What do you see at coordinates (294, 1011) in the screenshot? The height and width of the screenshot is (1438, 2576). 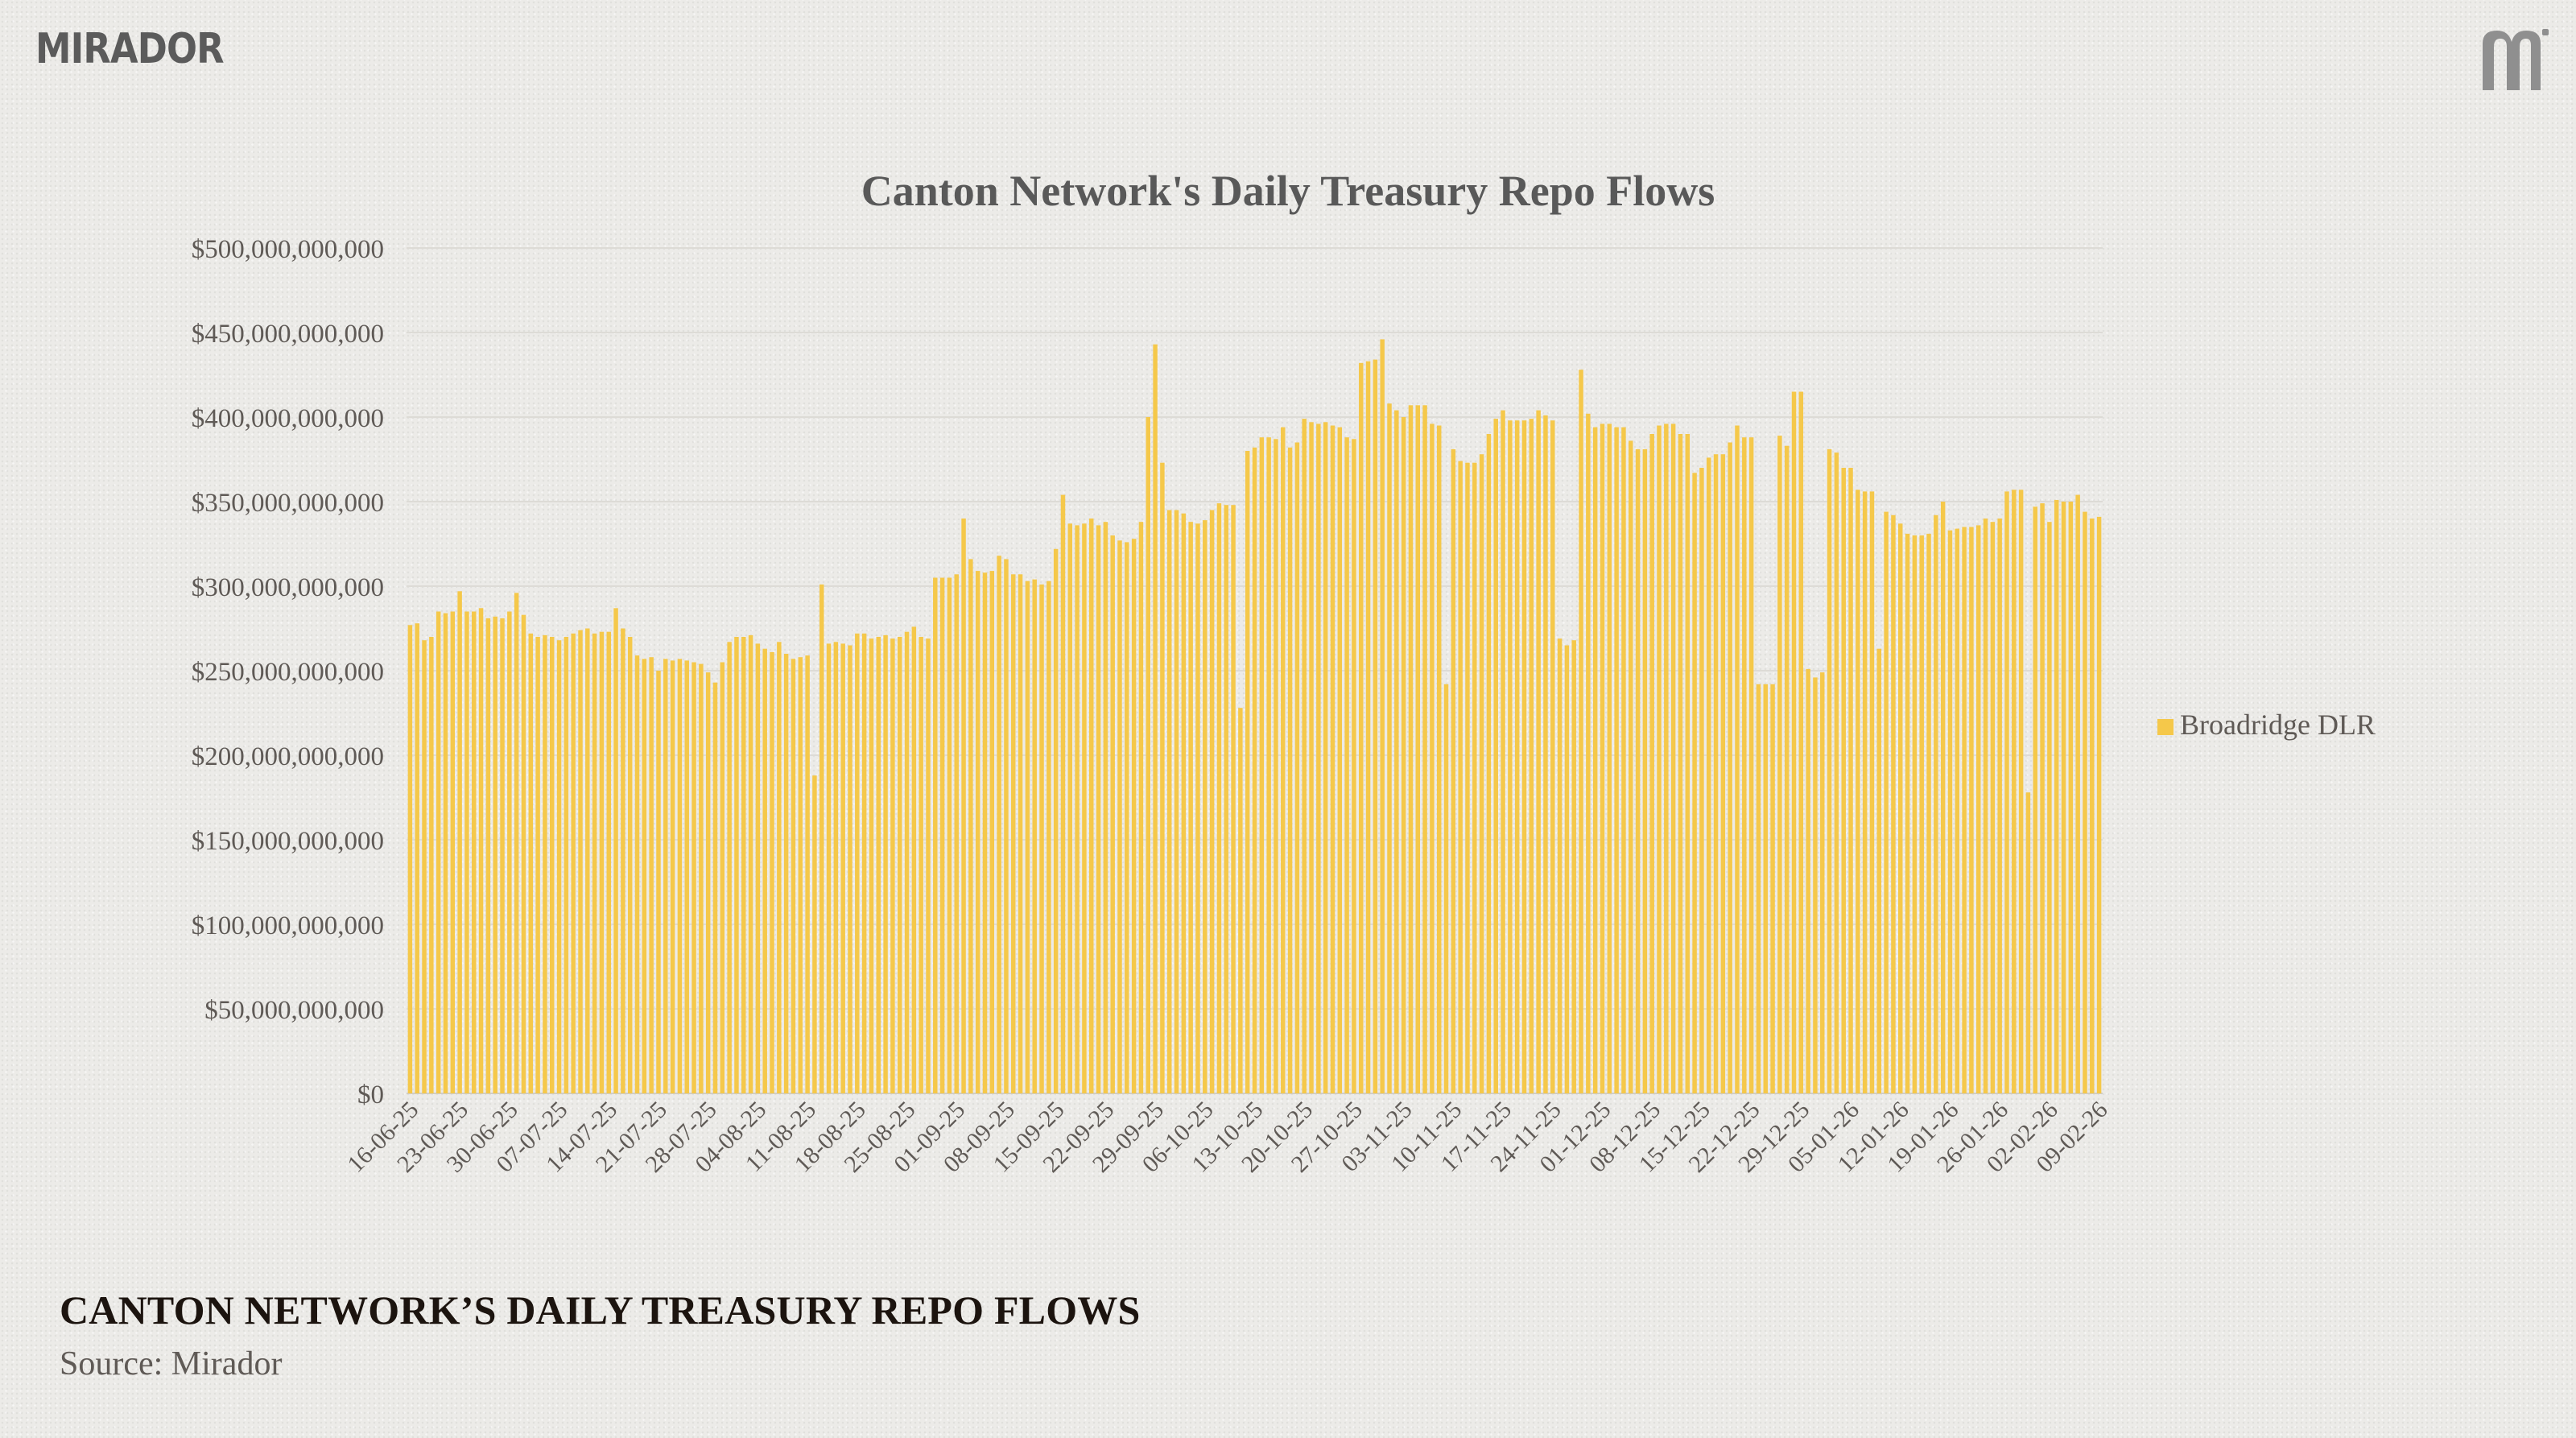 I see `y-tick-label: $50,000,000,000` at bounding box center [294, 1011].